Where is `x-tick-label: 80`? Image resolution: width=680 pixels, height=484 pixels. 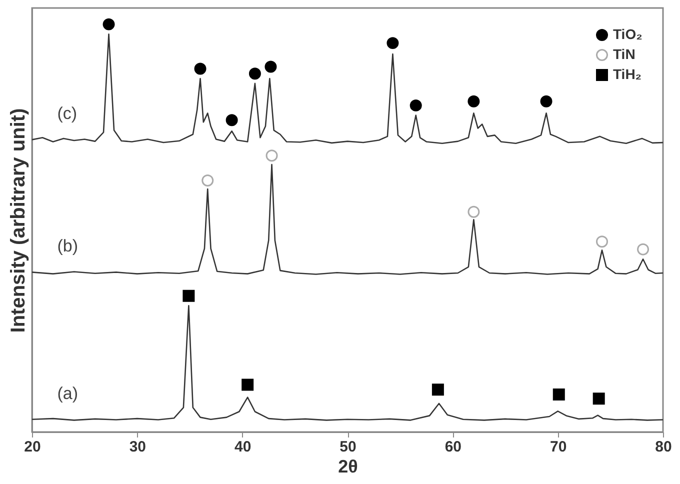 x-tick-label: 80 is located at coordinates (663, 447).